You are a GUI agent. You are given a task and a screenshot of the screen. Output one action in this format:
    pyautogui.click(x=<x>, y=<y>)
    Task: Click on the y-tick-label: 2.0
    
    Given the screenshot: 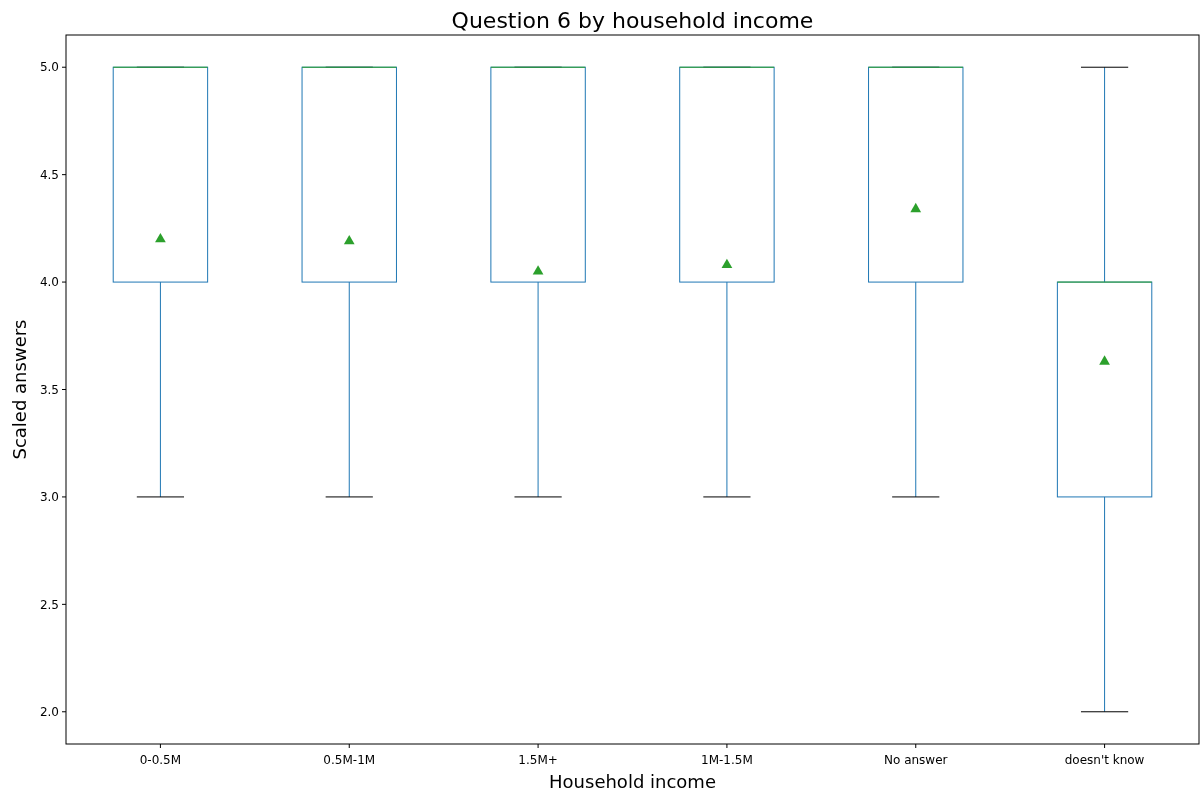 What is the action you would take?
    pyautogui.click(x=49, y=711)
    